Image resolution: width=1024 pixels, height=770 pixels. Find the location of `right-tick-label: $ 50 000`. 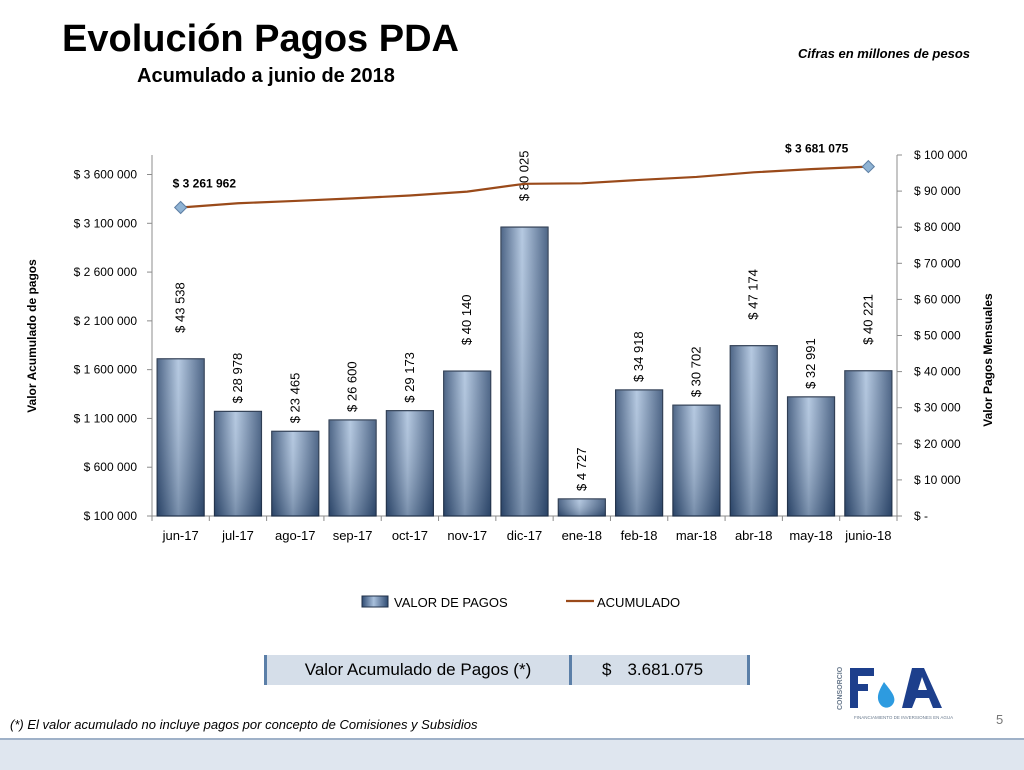

right-tick-label: $ 50 000 is located at coordinates (937, 336).